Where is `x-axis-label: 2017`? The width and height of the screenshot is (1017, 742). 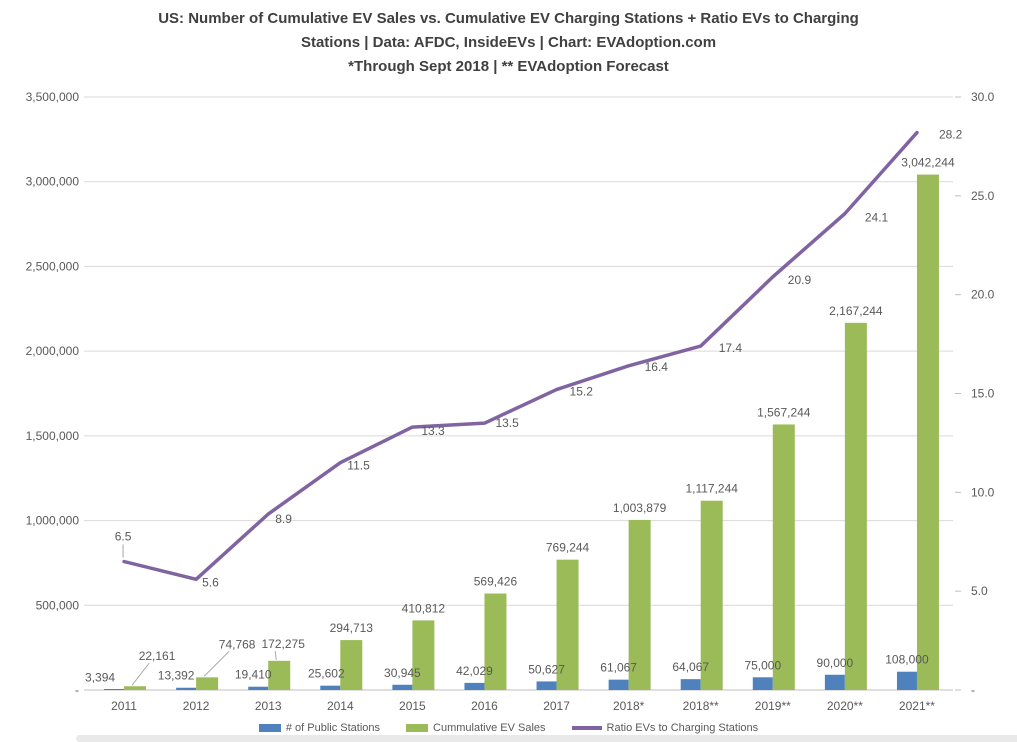 x-axis-label: 2017 is located at coordinates (556, 706).